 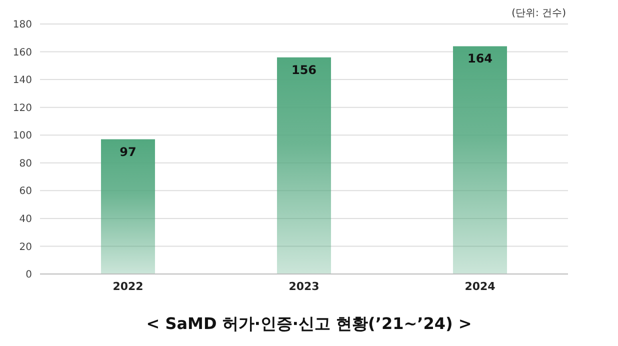 What do you see at coordinates (25, 192) in the screenshot?
I see `y-tick-label: 60` at bounding box center [25, 192].